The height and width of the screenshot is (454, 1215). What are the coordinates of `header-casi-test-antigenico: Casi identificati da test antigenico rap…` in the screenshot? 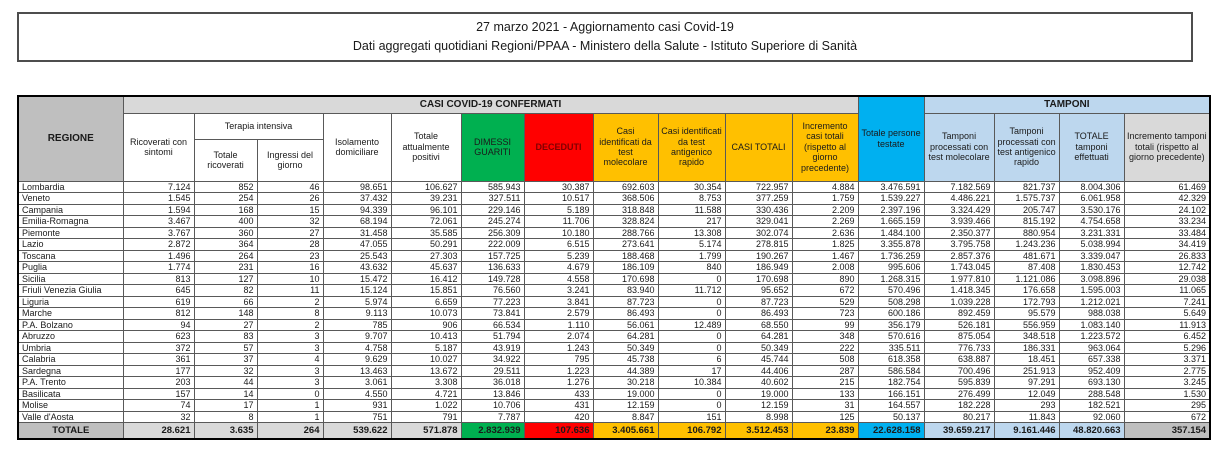 It's located at (691, 147).